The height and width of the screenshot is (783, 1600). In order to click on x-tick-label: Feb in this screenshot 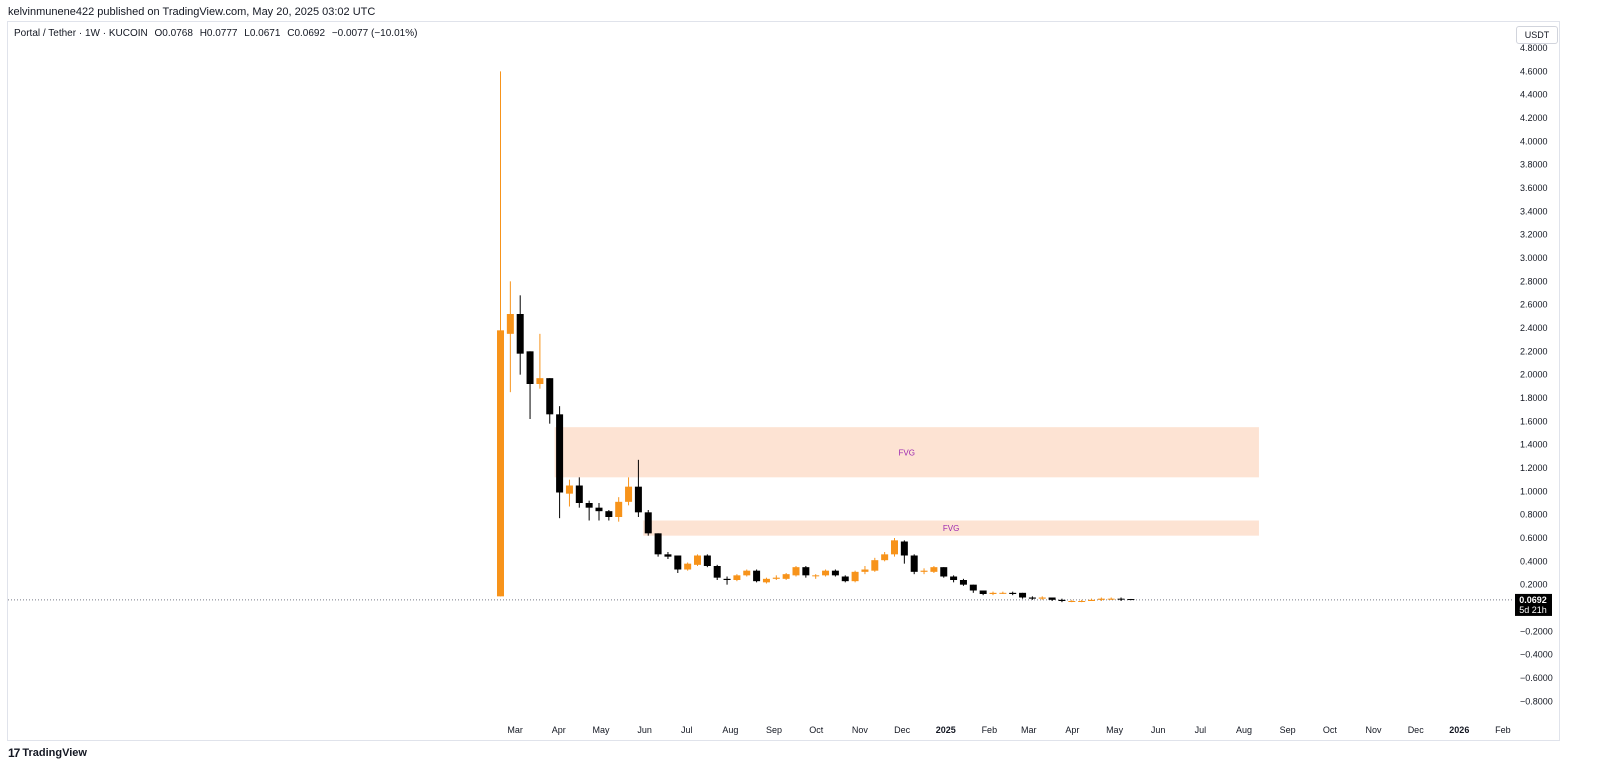, I will do `click(1503, 730)`.